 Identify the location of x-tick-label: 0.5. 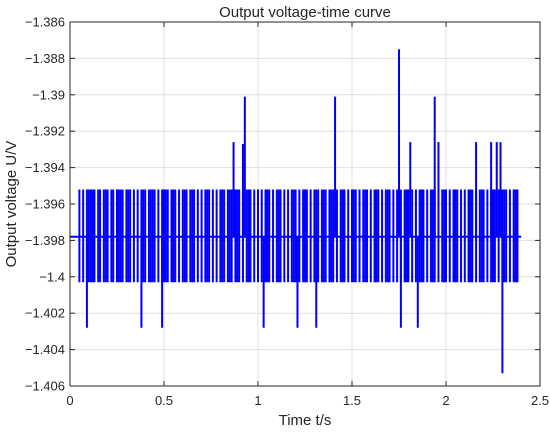
(164, 400).